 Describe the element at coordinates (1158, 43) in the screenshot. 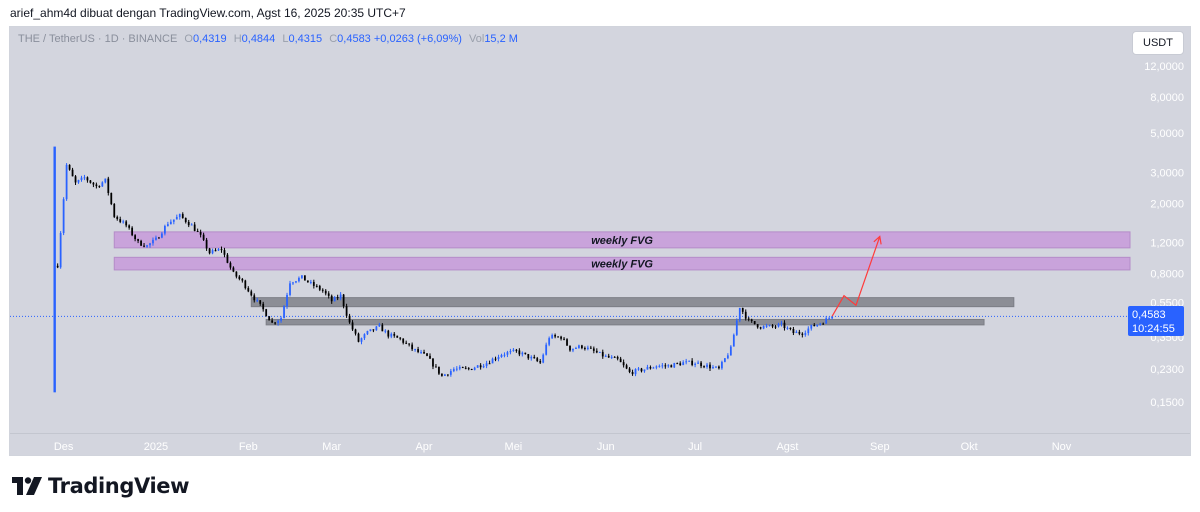

I see `currency-button: USDT` at that location.